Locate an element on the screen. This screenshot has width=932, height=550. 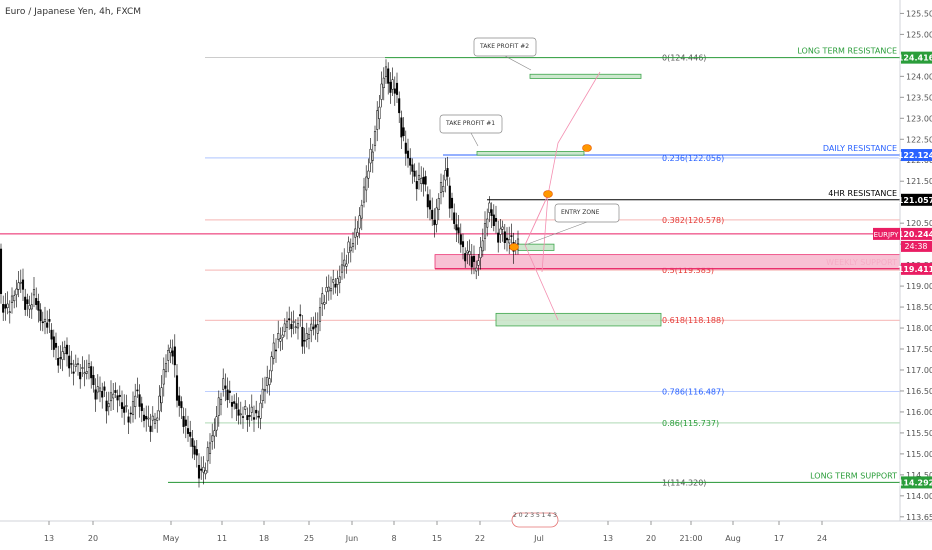
y-tick-label: 116.500 is located at coordinates (919, 391).